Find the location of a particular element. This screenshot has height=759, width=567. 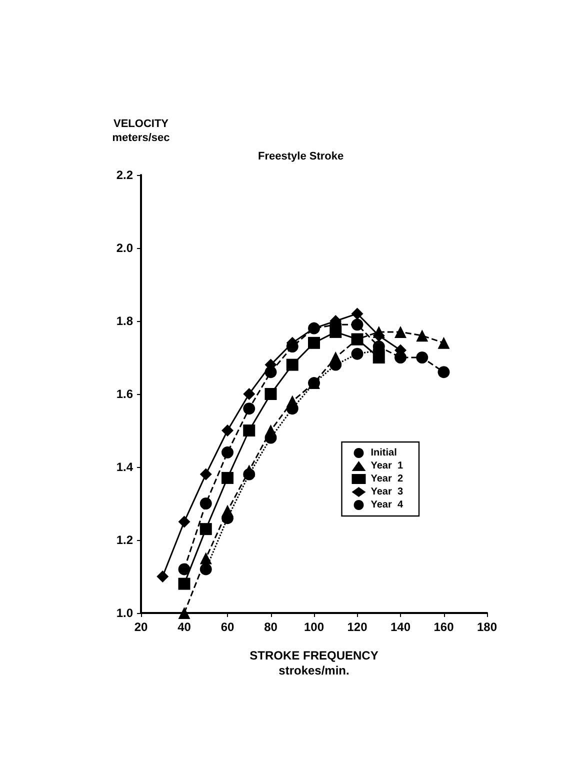

y-tick-label: 1.2 is located at coordinates (125, 540).